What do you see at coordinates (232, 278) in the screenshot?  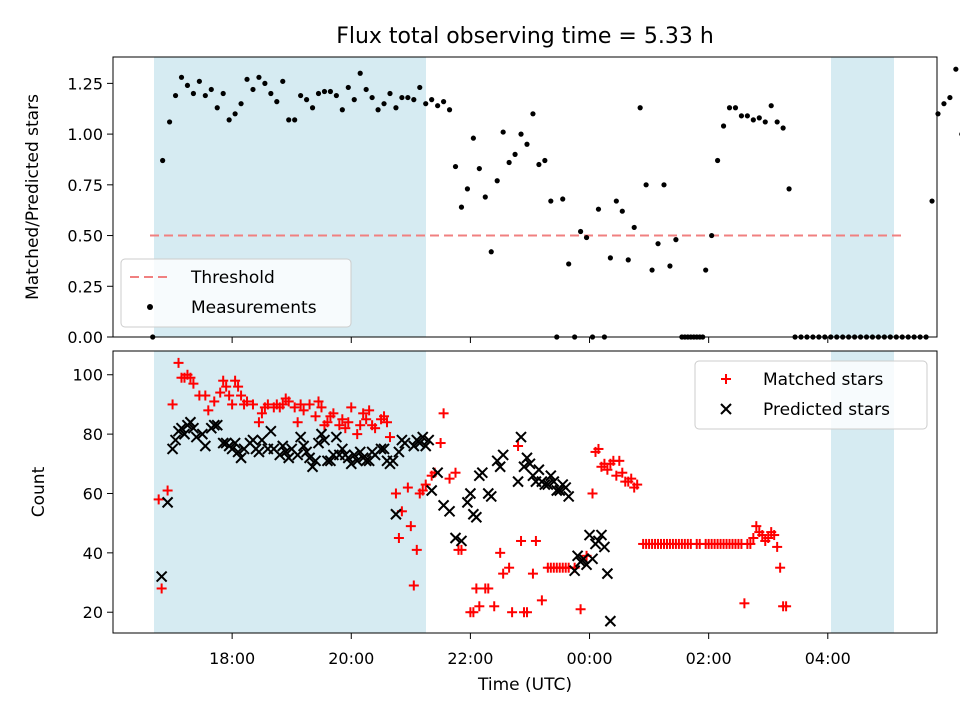 I see `legend-threshold-label: Threshold` at bounding box center [232, 278].